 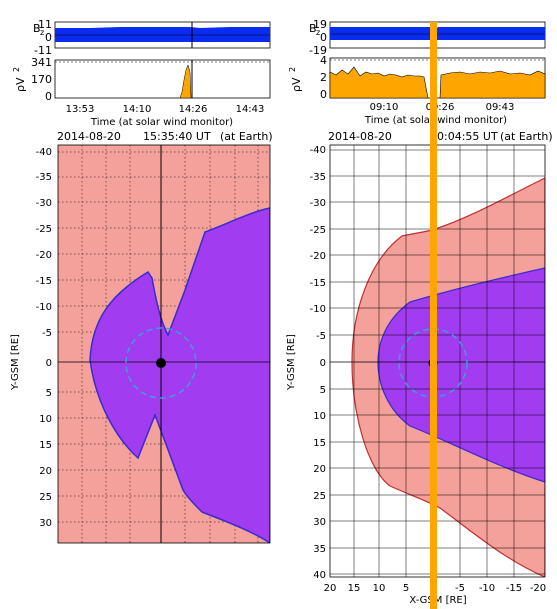 I want to click on left-bz-tick-bottom: -11, so click(x=43, y=50).